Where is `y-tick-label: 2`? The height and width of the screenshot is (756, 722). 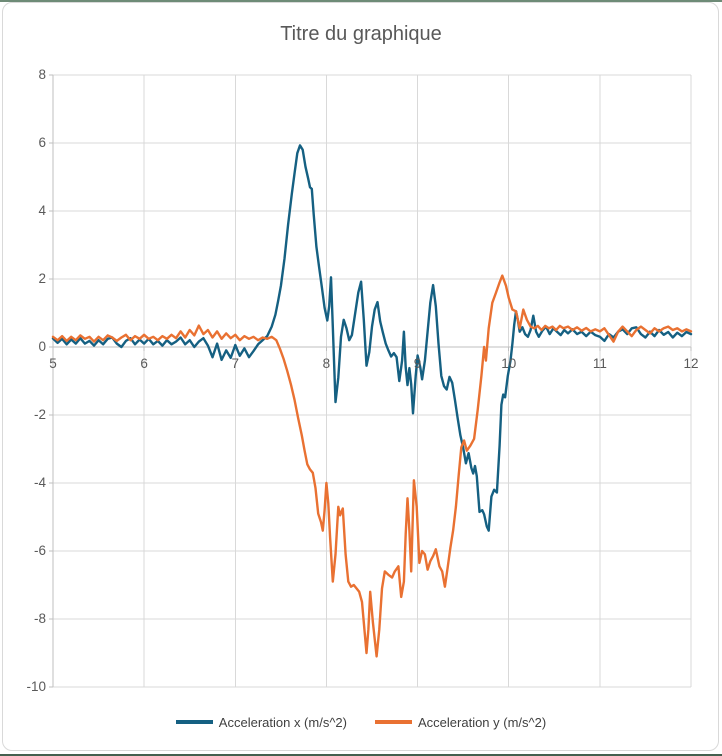
y-tick-label: 2 is located at coordinates (42, 278).